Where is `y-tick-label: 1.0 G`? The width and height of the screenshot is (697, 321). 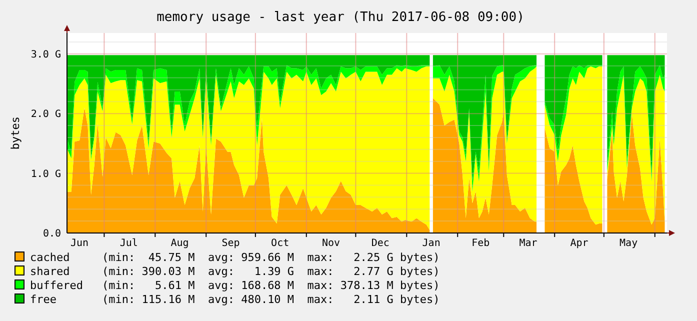
y-tick-label: 1.0 G is located at coordinates (45, 174).